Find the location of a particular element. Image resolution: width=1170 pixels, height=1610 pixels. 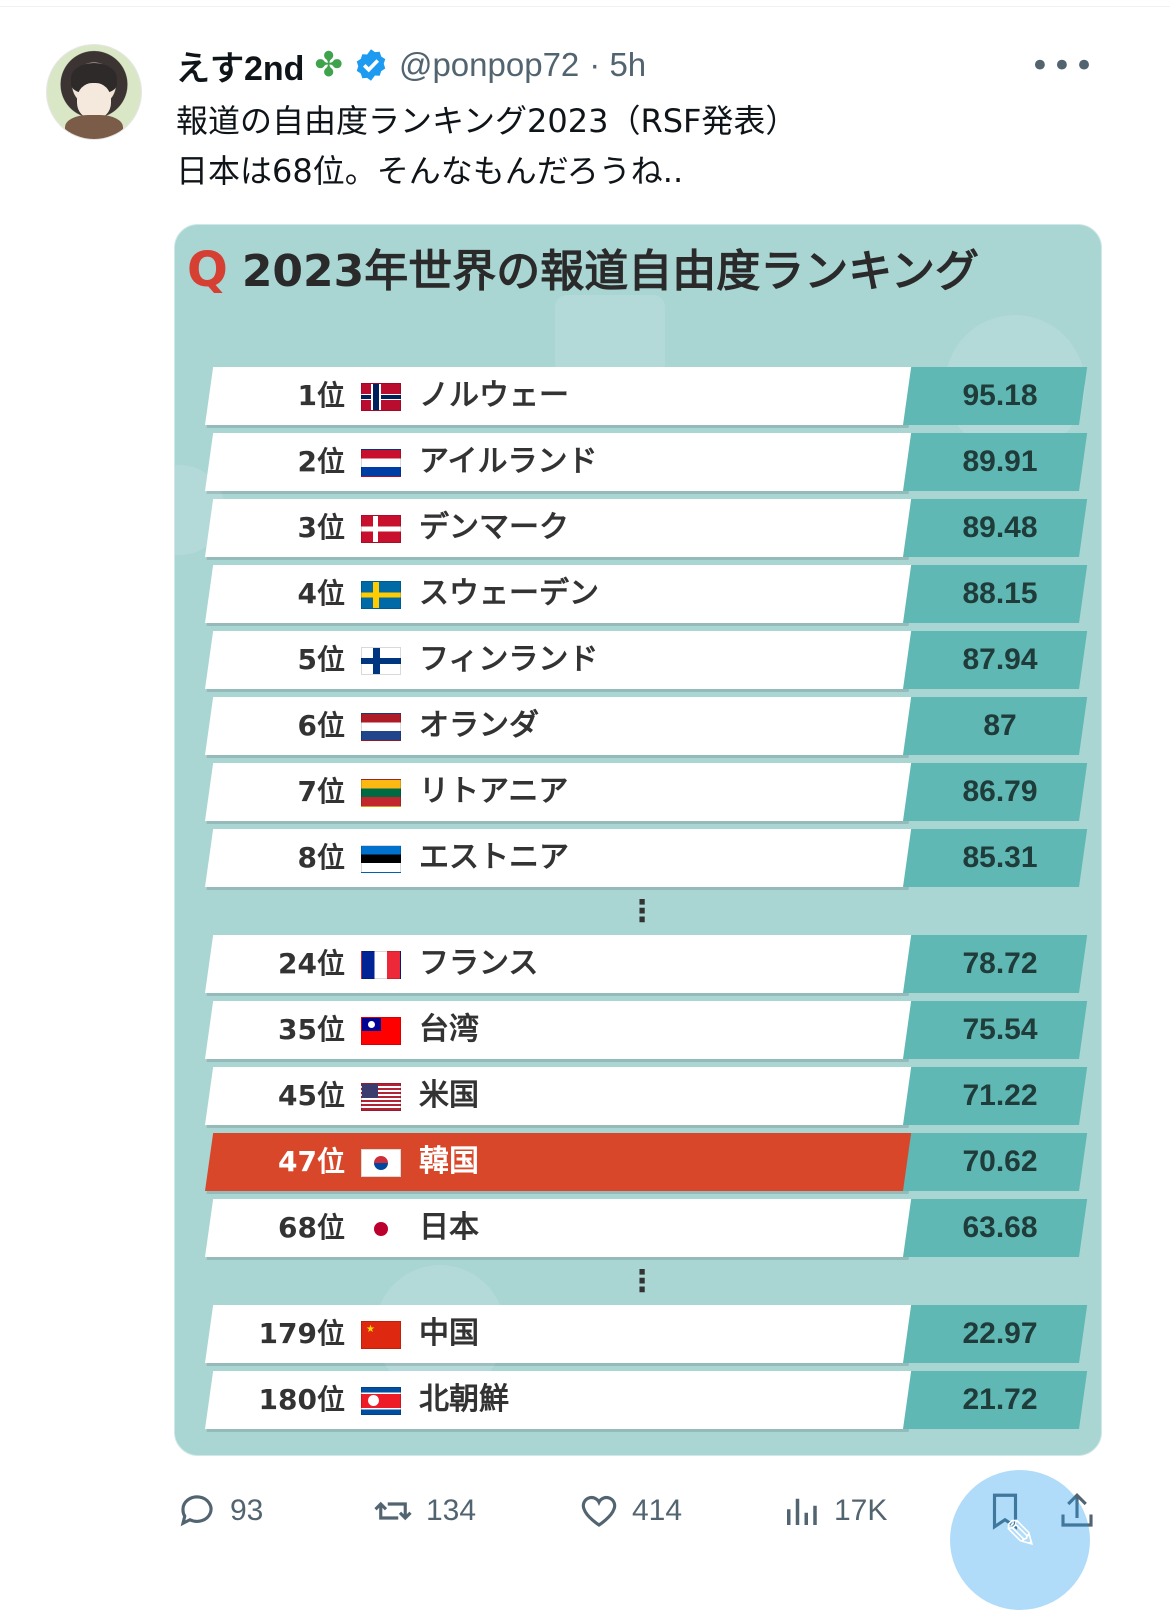

ranking-row: 8位 エストニア 85.31 is located at coordinates (646, 858).